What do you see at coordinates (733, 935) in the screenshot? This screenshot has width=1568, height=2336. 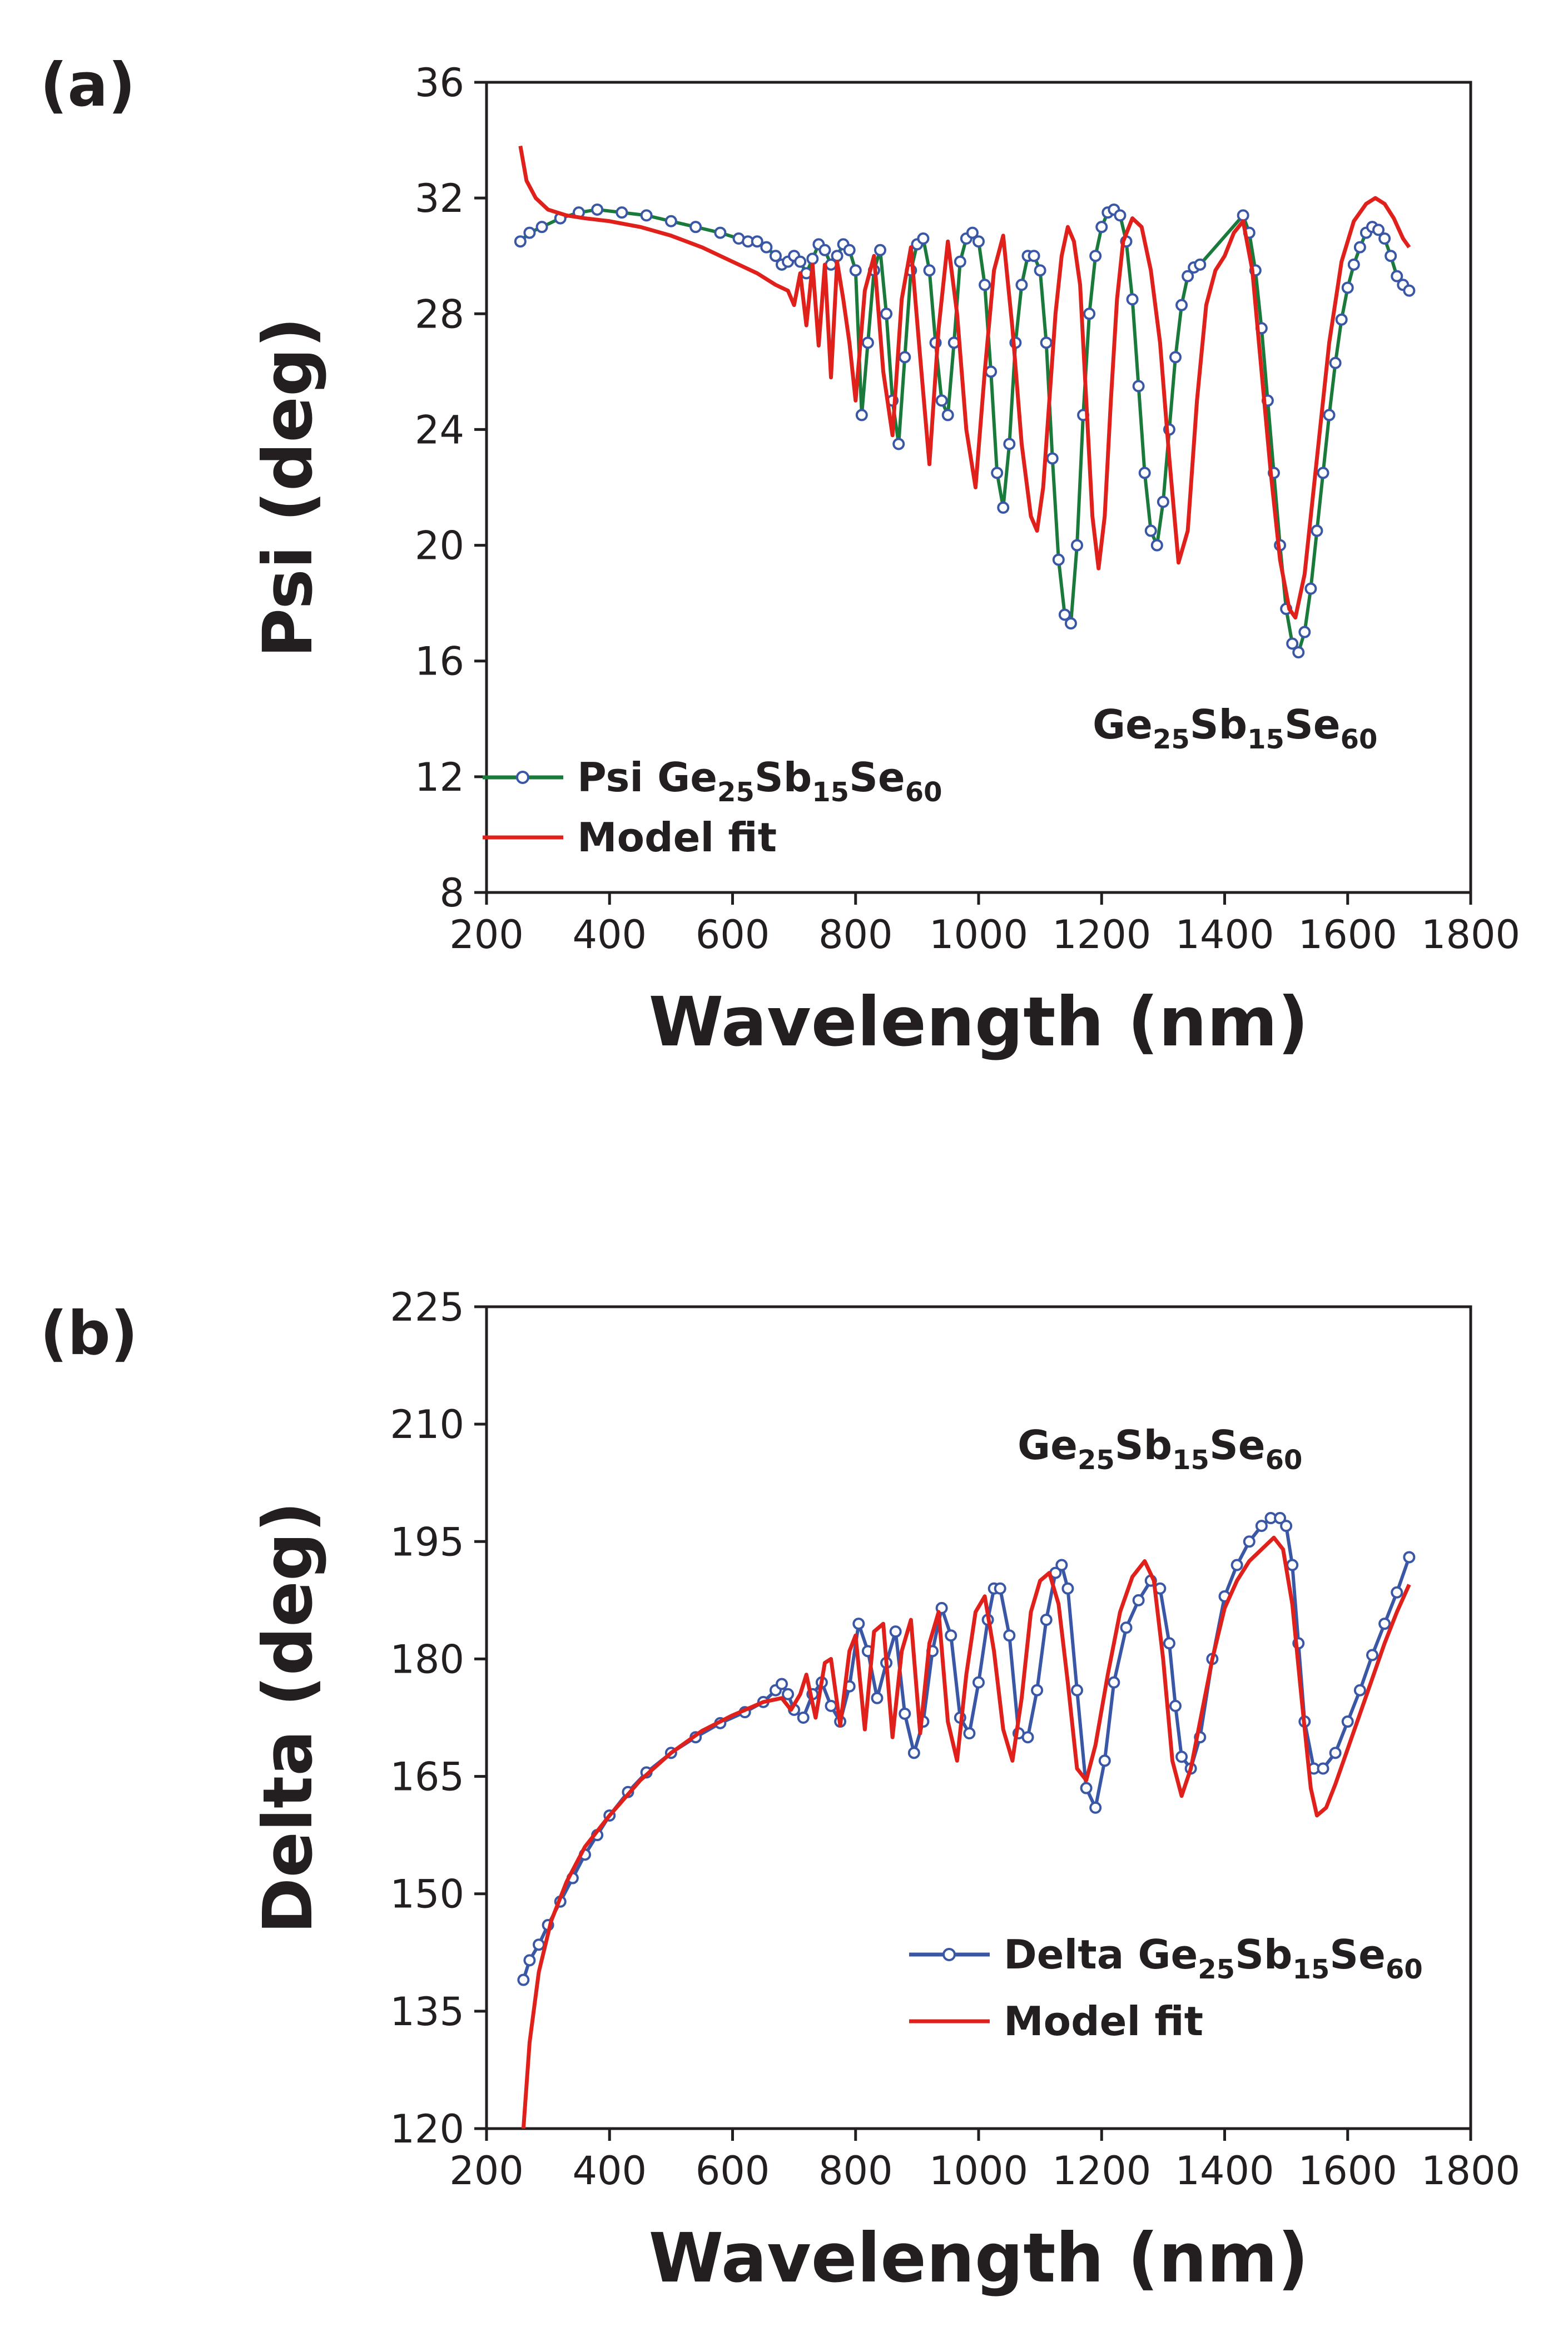 I see `panel-a-x-tick-label: 600` at bounding box center [733, 935].